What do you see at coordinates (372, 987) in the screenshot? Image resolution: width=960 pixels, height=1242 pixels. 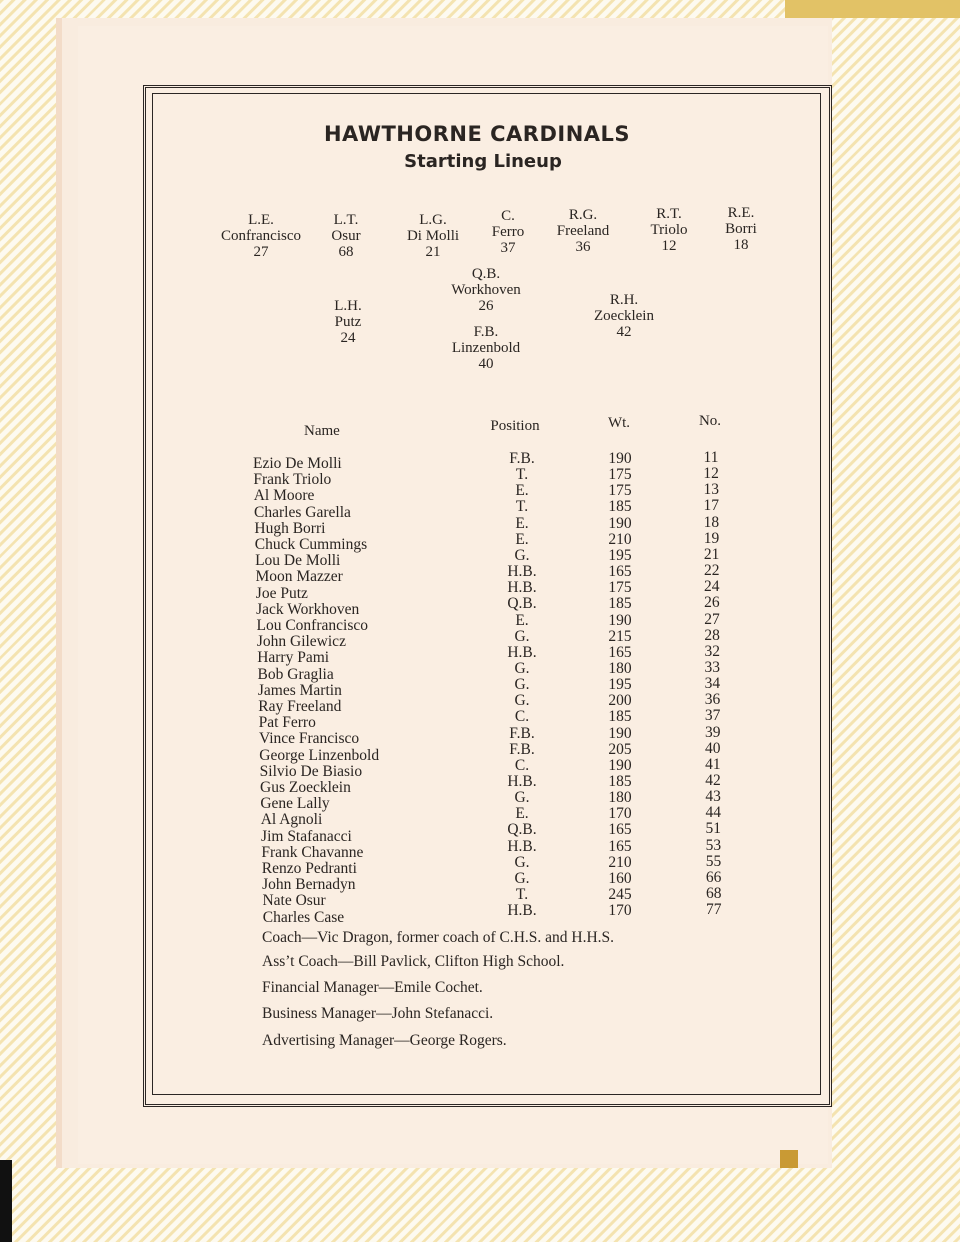 I see `staff-entry: Financial Manager—Emile Cochet.` at bounding box center [372, 987].